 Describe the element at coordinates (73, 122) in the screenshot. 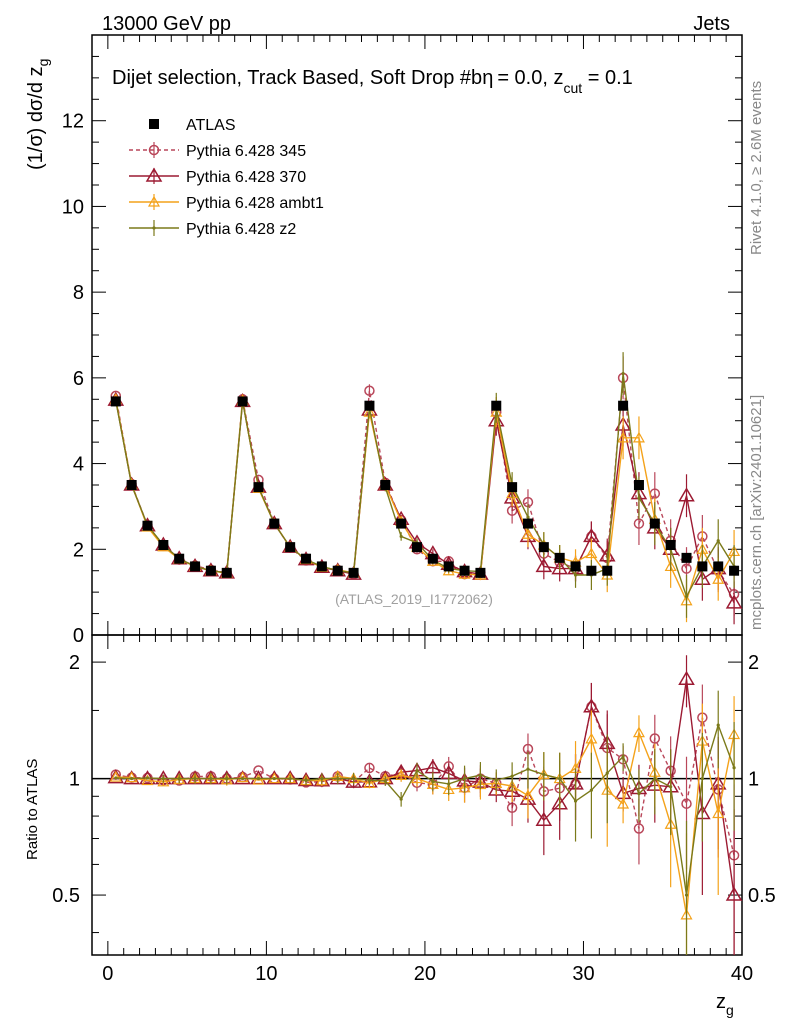

I see `y-tick-label: 12` at that location.